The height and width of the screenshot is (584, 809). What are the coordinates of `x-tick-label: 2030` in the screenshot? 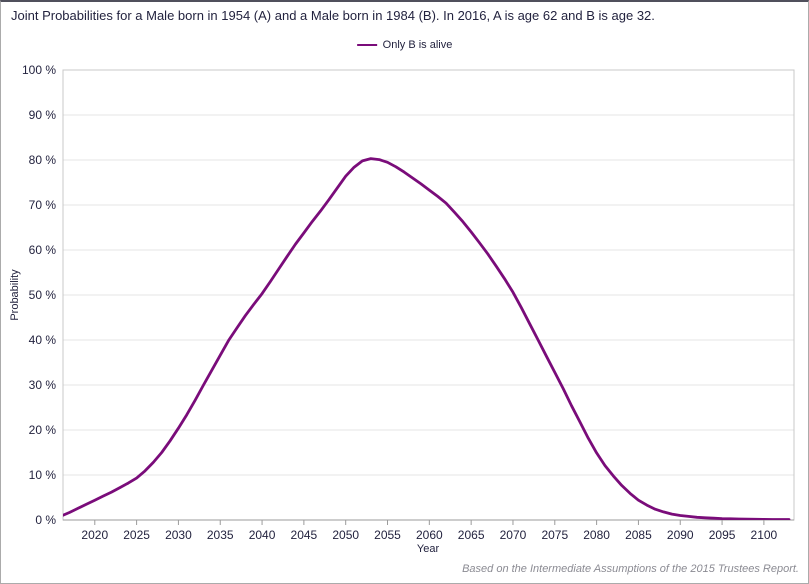 It's located at (178, 535).